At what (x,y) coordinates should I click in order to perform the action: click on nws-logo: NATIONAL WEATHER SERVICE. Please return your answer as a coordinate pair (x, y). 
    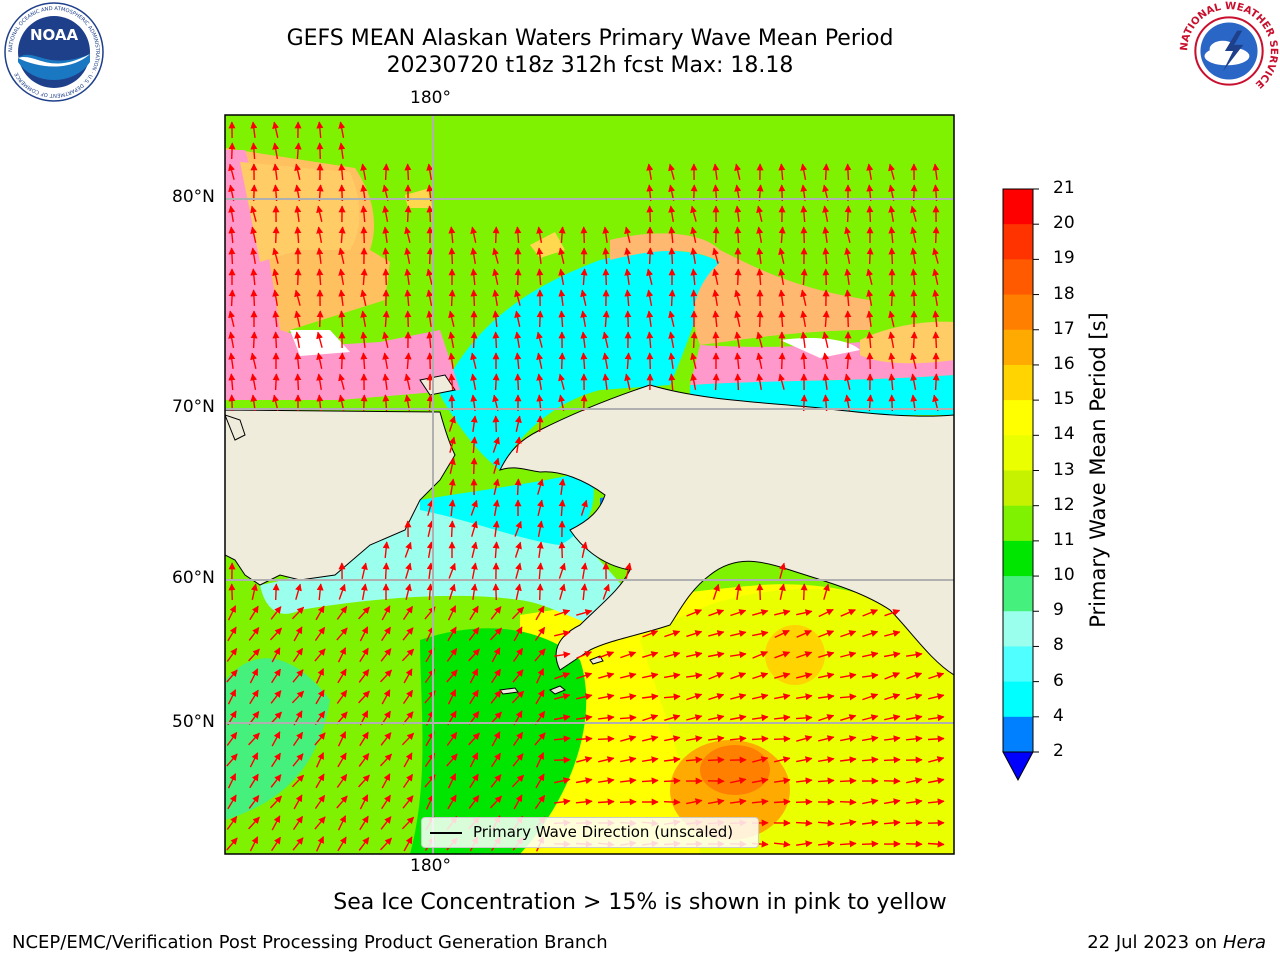
    Looking at the image, I should click on (1229, 51).